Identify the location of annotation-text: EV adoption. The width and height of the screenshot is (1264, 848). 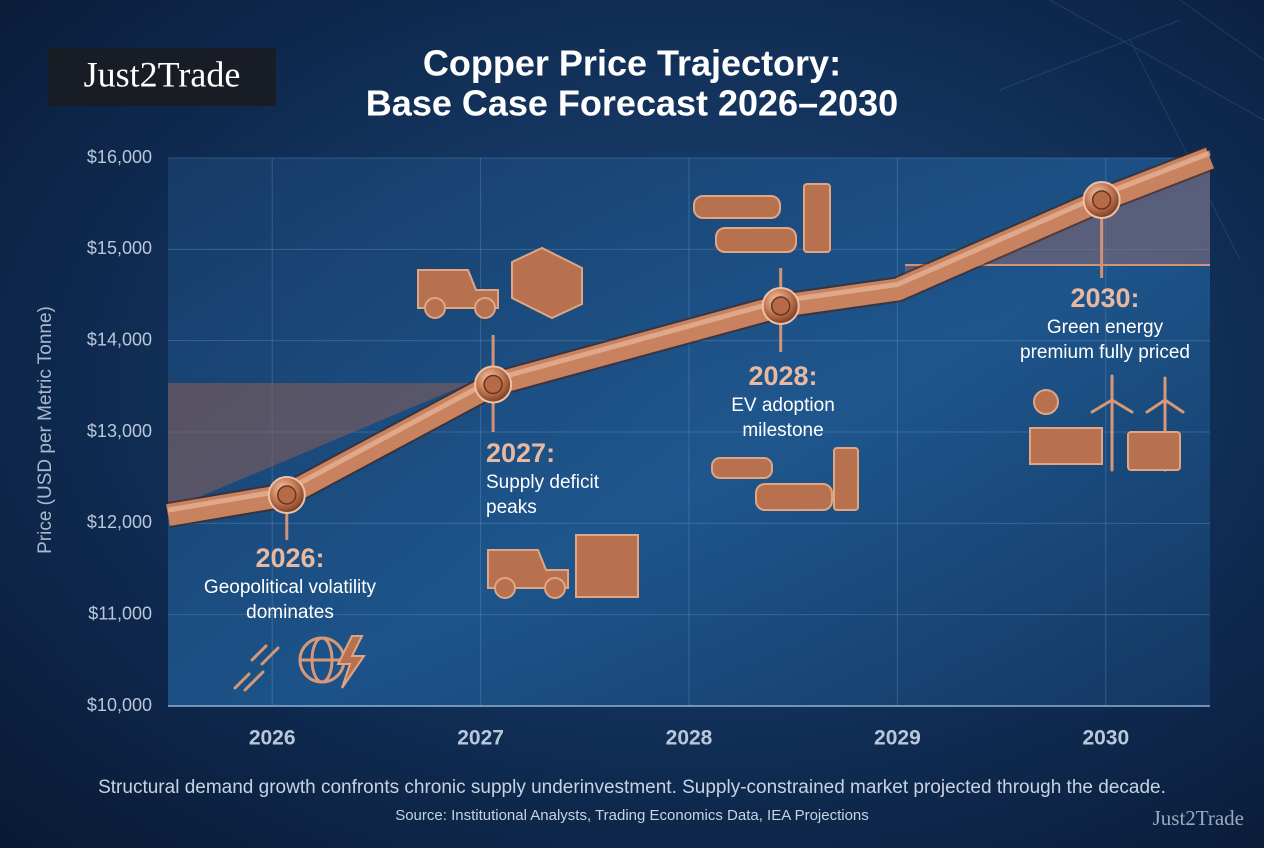
(783, 405).